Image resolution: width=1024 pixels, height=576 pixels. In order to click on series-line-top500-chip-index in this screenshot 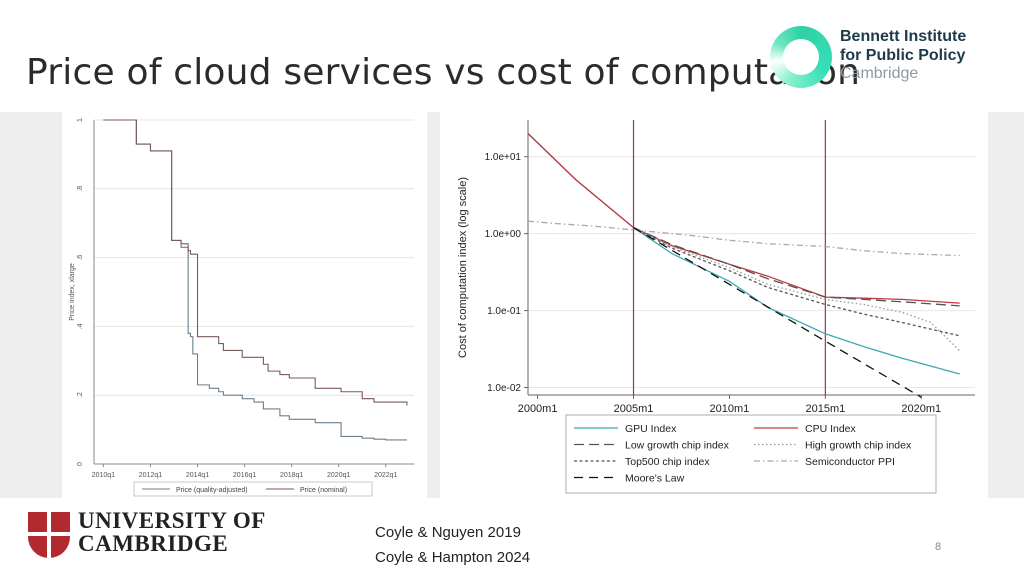, I will do `click(796, 282)`.